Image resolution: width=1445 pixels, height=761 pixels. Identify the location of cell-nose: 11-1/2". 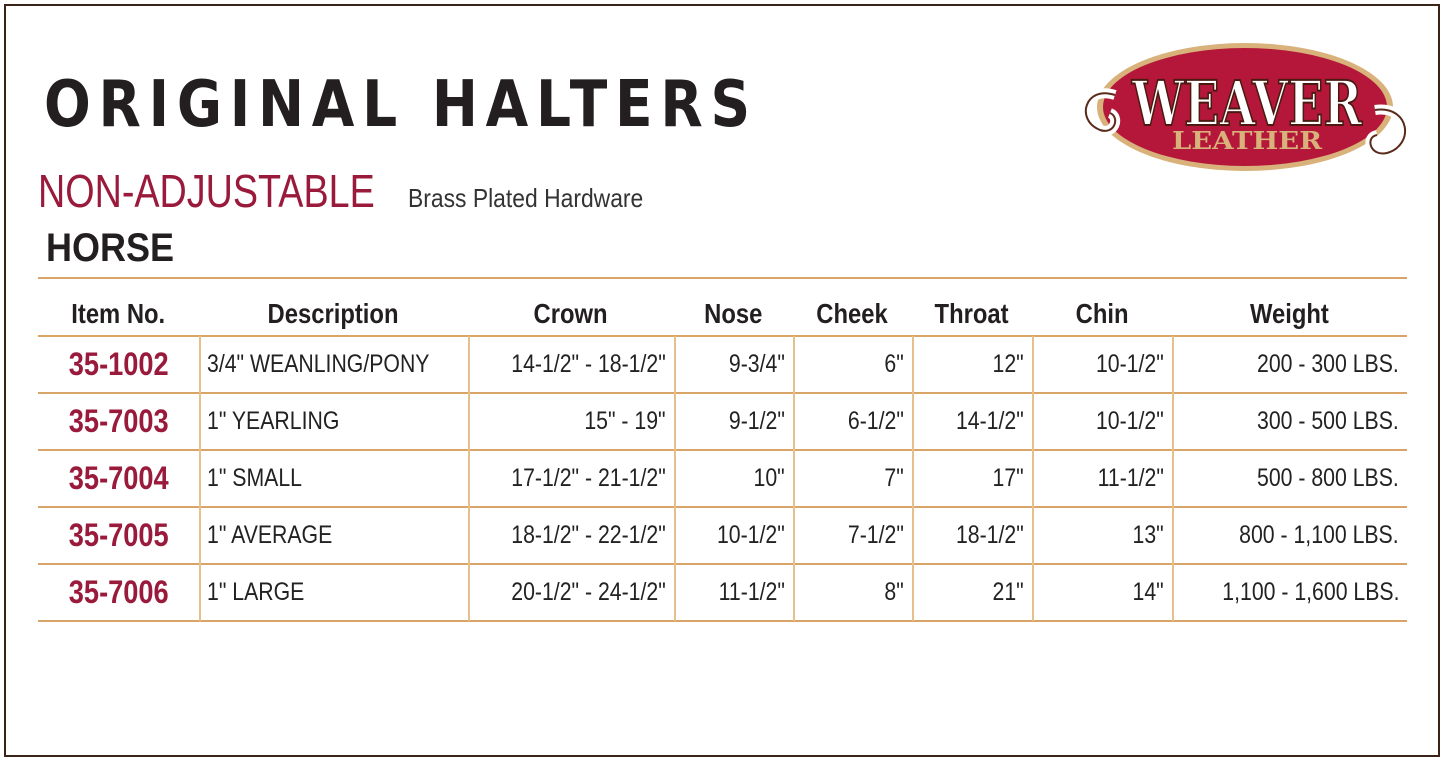
(729, 592).